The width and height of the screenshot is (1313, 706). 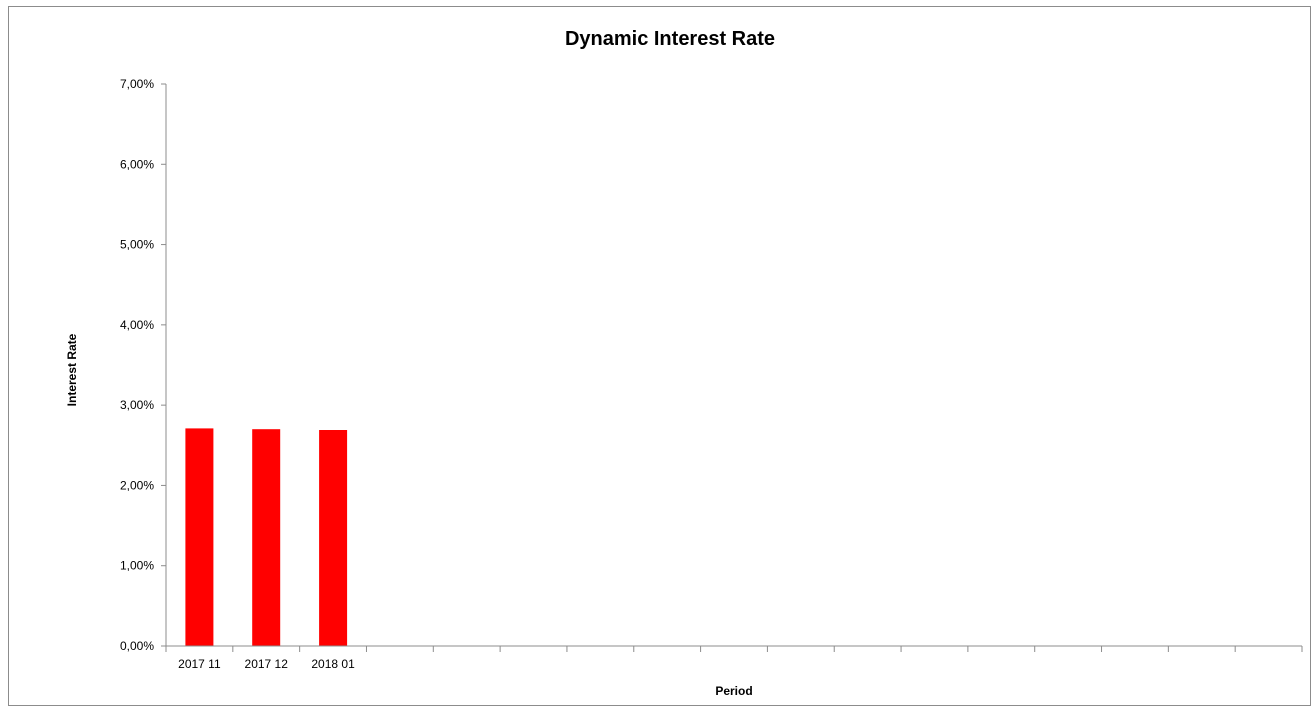 What do you see at coordinates (333, 664) in the screenshot?
I see `x-tick-label: 2018 01` at bounding box center [333, 664].